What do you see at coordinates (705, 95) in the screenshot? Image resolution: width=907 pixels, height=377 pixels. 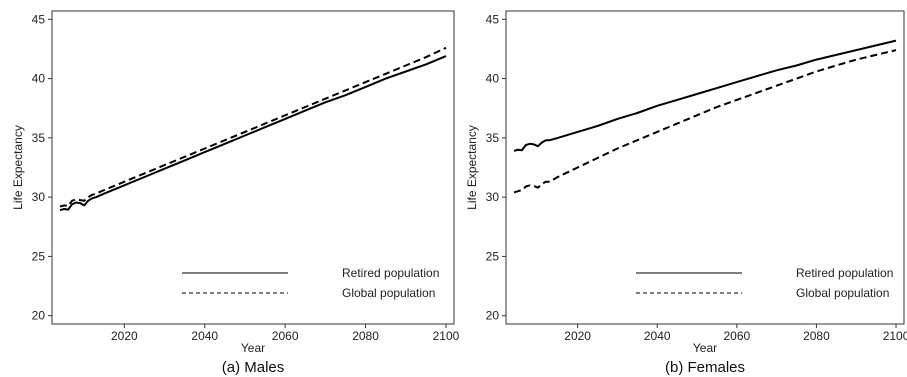 I see `series-line-retired` at bounding box center [705, 95].